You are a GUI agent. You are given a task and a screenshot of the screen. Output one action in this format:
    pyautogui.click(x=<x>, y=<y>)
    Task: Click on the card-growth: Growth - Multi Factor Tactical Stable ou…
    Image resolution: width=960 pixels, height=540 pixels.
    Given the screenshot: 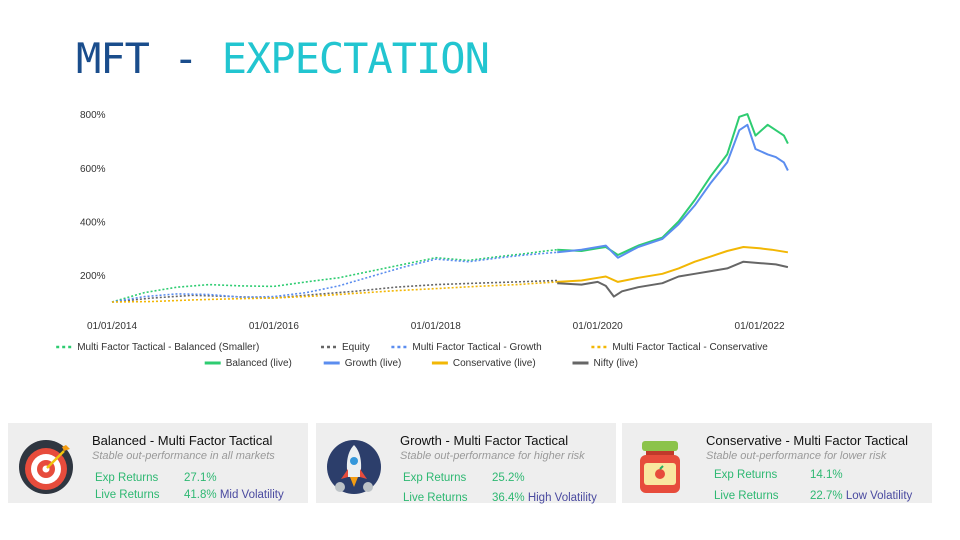 What is the action you would take?
    pyautogui.click(x=466, y=463)
    